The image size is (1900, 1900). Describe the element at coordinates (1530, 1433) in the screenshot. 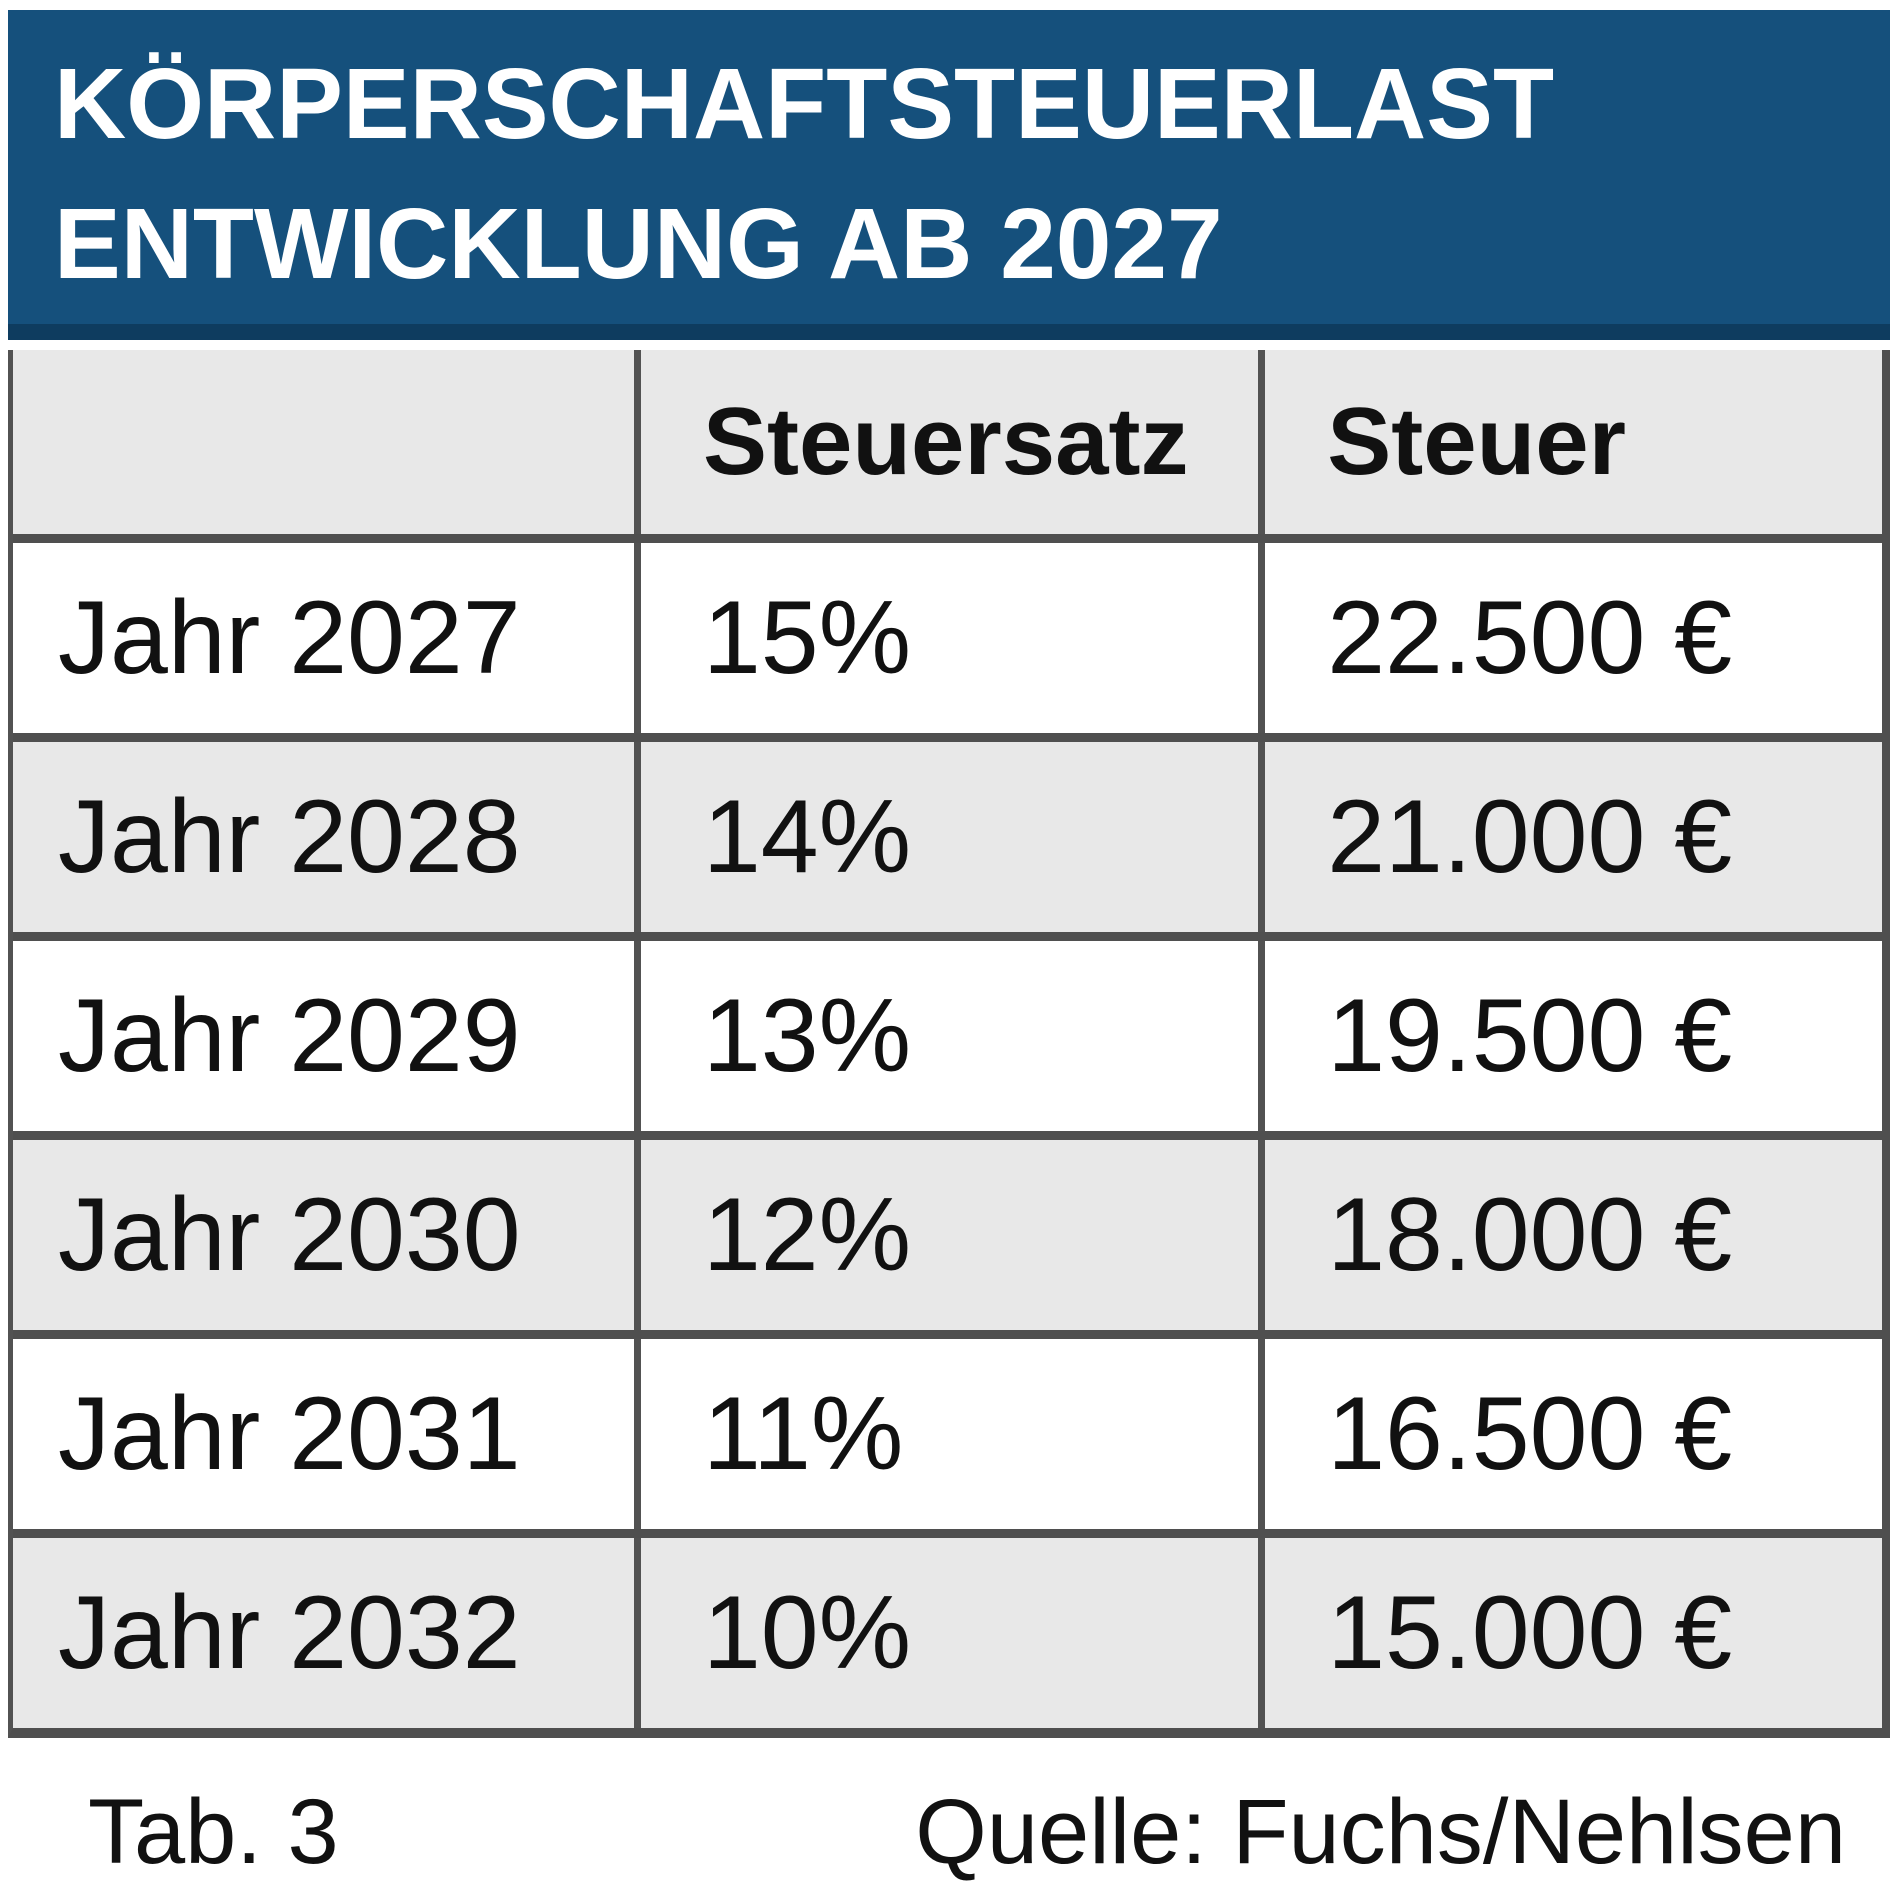

I see `tax-cell: 16.500 €` at that location.